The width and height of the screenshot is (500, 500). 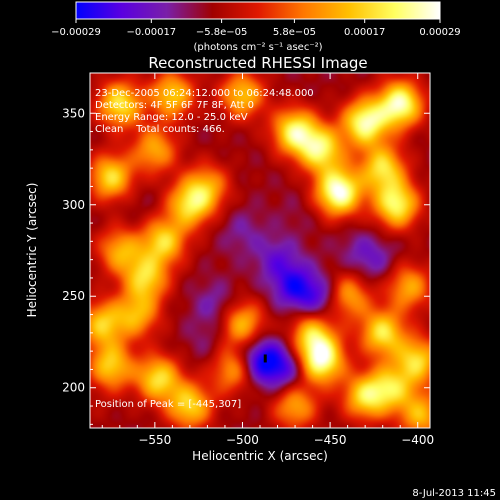 What do you see at coordinates (168, 404) in the screenshot?
I see `annotation-peak-position: Position of Peak = [-445,307]` at bounding box center [168, 404].